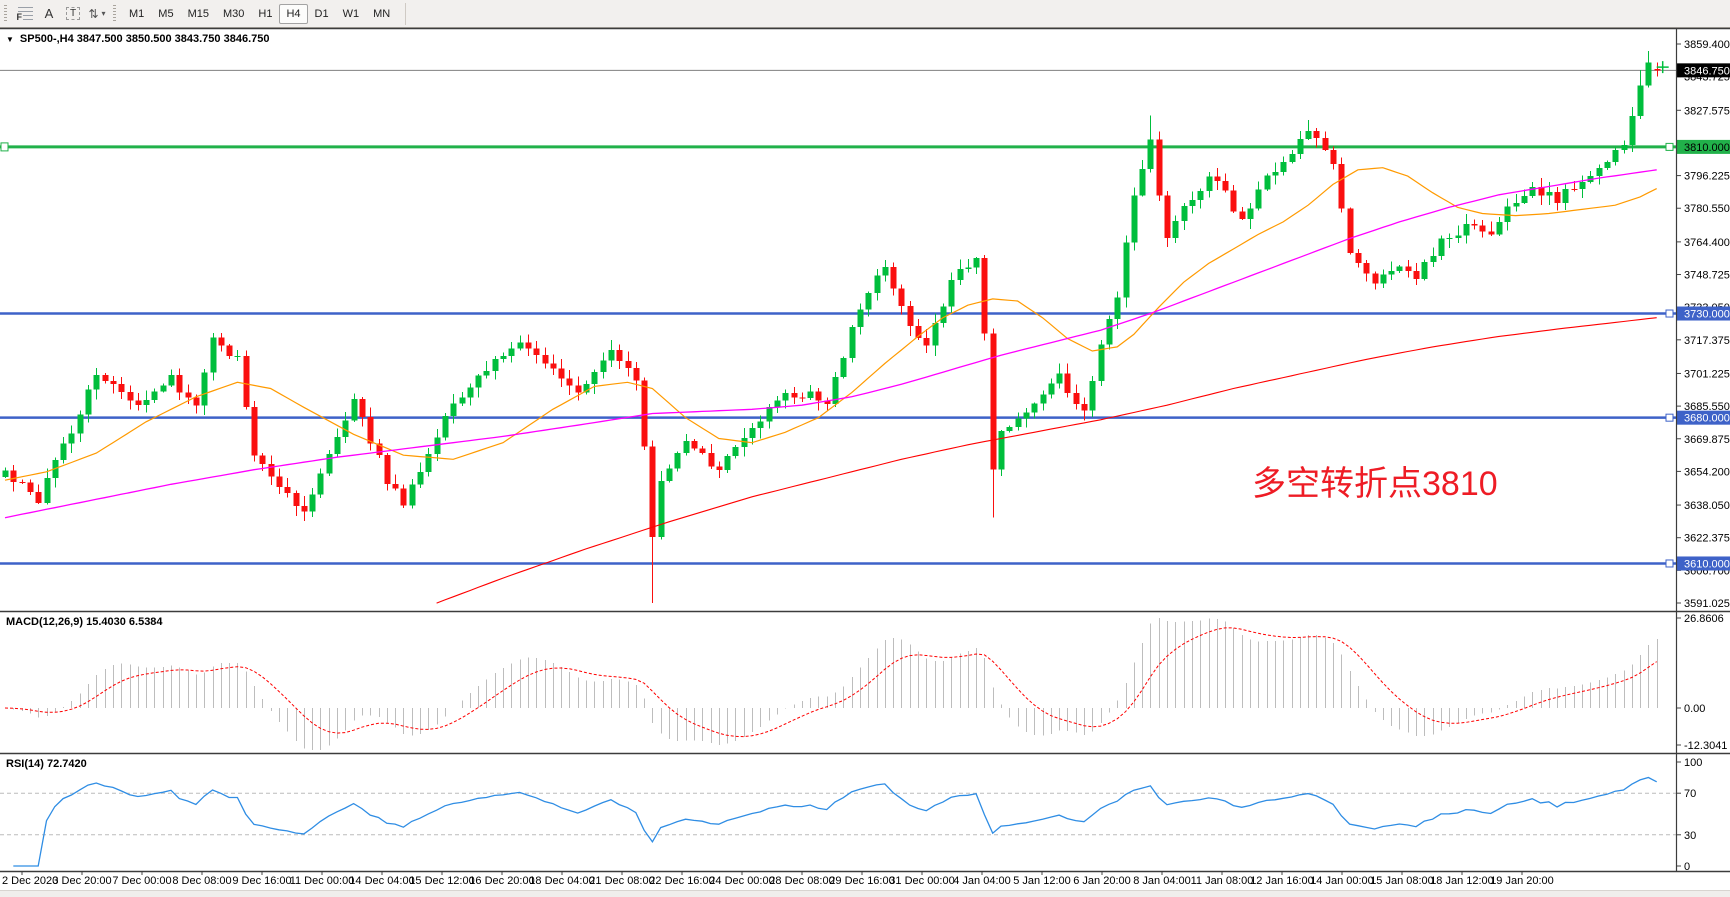  Describe the element at coordinates (441, 881) in the screenshot. I see `time-axis-label: 15 Dec 12:00` at that location.